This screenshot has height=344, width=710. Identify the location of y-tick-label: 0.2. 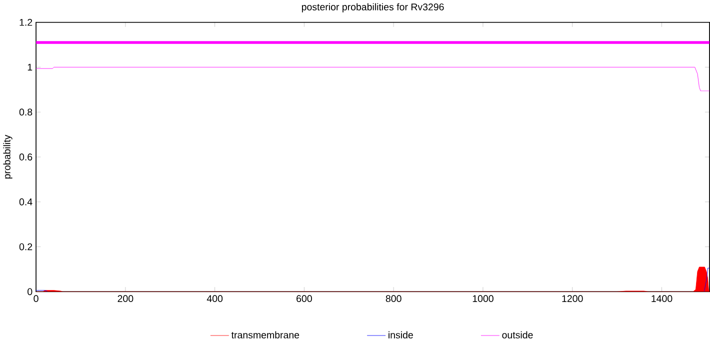
(25, 246).